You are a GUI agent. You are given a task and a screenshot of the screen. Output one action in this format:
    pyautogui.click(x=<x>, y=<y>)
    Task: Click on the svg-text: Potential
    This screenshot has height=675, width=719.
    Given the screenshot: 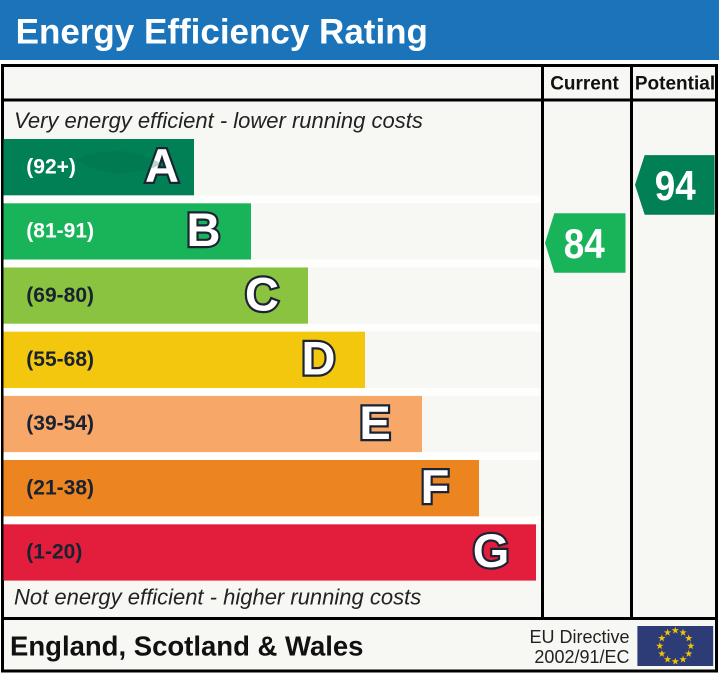 What is the action you would take?
    pyautogui.click(x=675, y=84)
    